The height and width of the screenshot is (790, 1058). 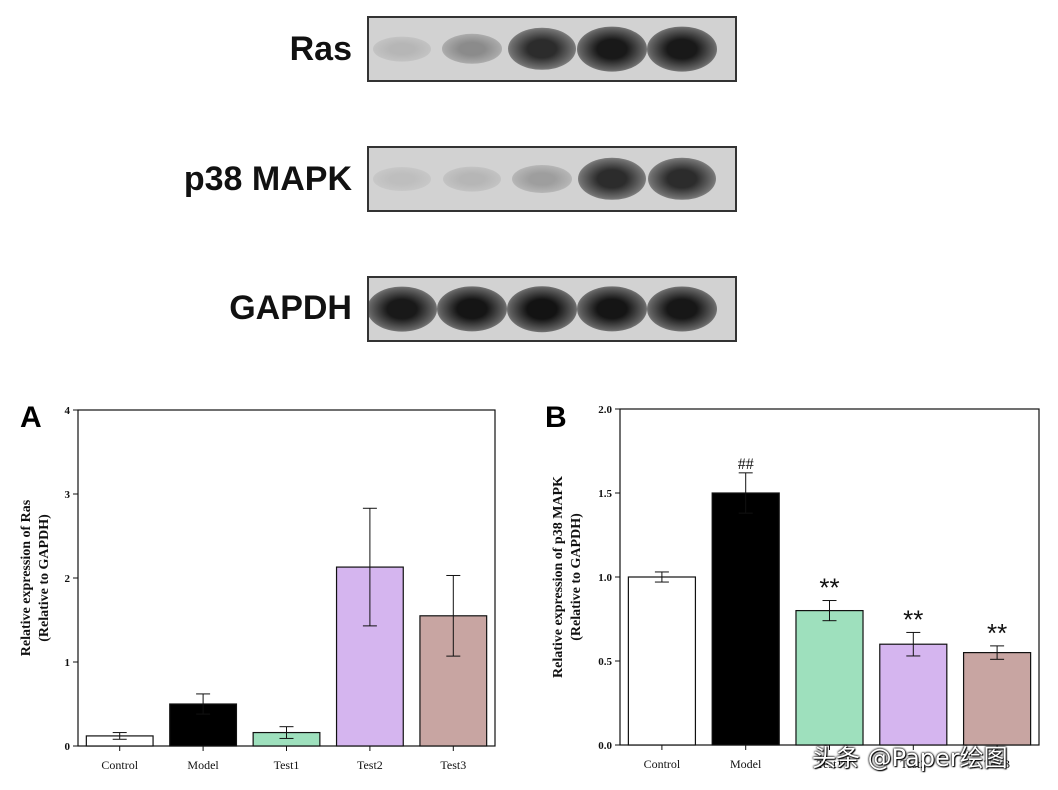 What do you see at coordinates (68, 495) in the screenshot?
I see `y-tick-label: 3` at bounding box center [68, 495].